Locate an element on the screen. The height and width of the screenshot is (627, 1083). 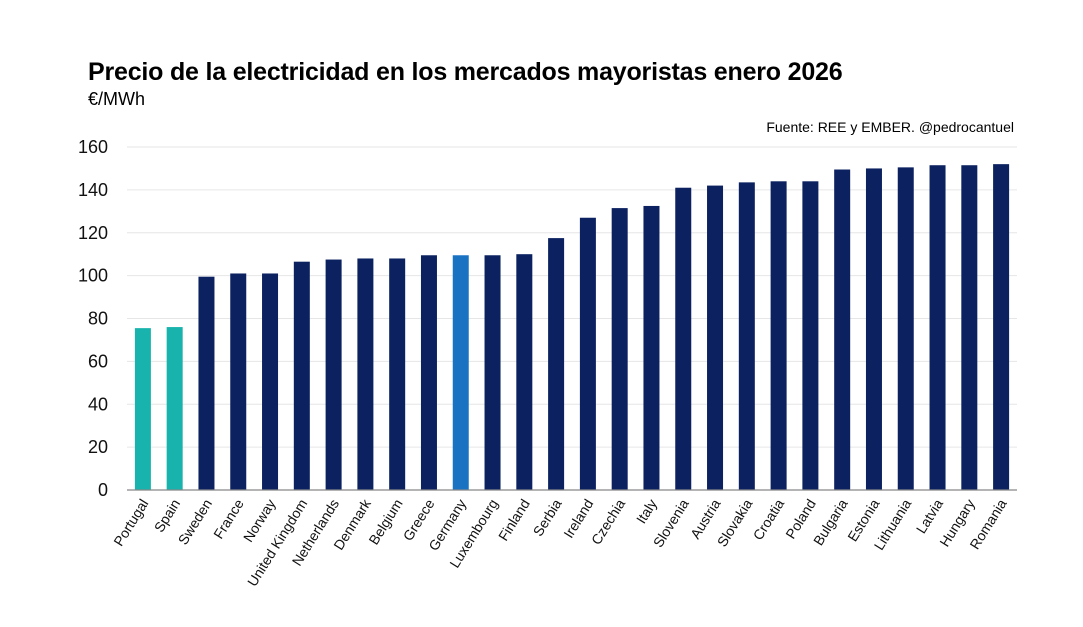
x-tick-label: Finland is located at coordinates (514, 519).